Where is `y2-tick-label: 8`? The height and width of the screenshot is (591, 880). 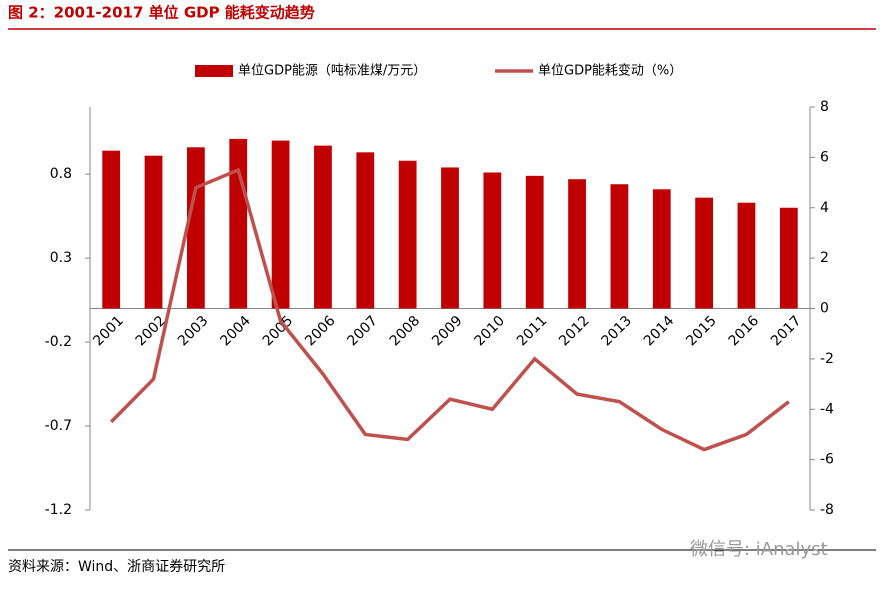 y2-tick-label: 8 is located at coordinates (824, 107).